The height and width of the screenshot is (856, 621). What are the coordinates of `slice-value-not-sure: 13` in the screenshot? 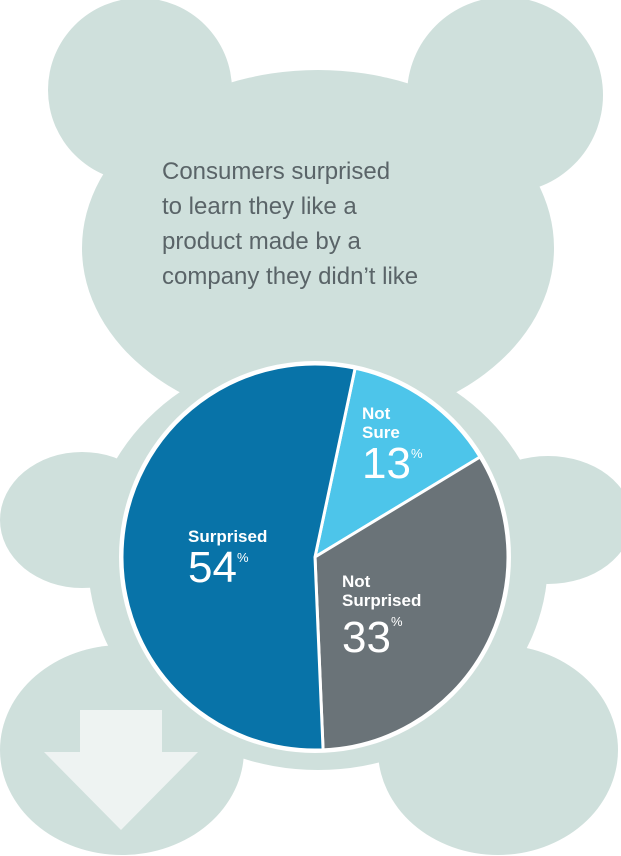 It's located at (386, 463).